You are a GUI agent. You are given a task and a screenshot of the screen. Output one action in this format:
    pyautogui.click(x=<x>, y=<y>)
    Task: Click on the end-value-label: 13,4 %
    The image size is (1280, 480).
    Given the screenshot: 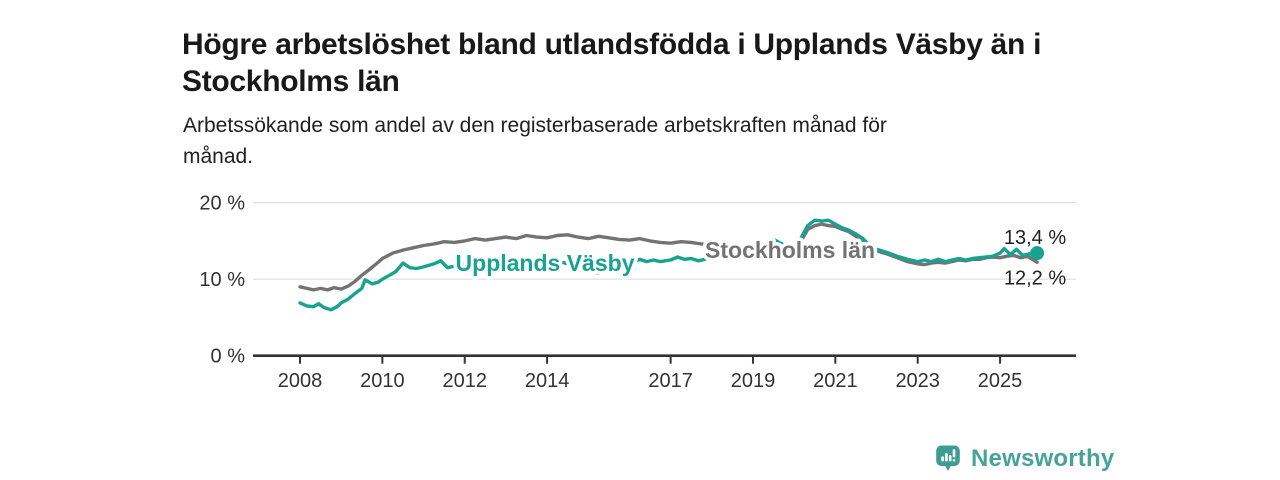 What is the action you would take?
    pyautogui.click(x=1035, y=238)
    